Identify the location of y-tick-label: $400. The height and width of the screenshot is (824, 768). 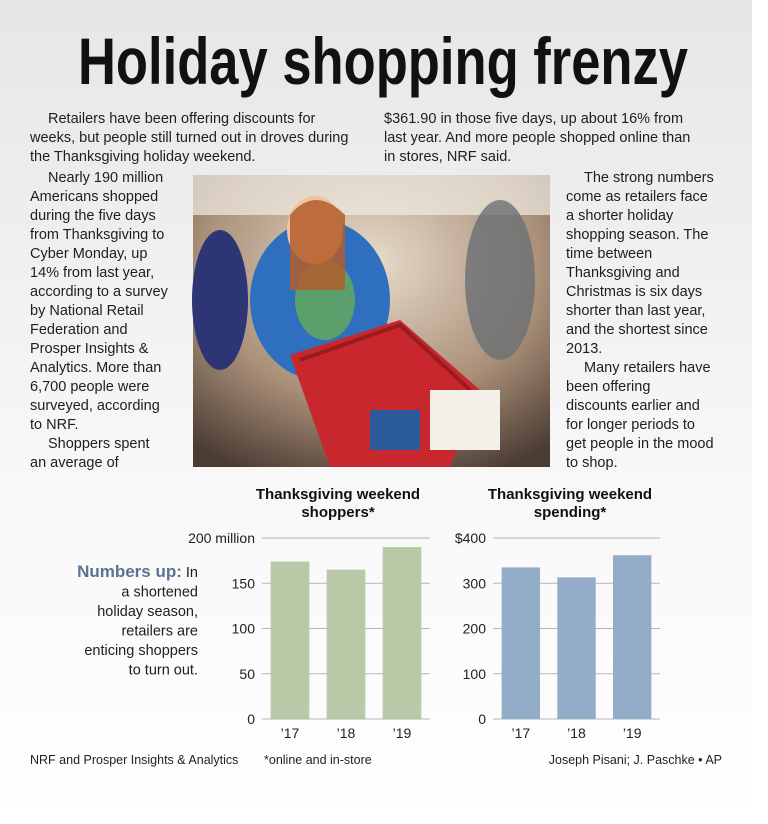
(470, 538).